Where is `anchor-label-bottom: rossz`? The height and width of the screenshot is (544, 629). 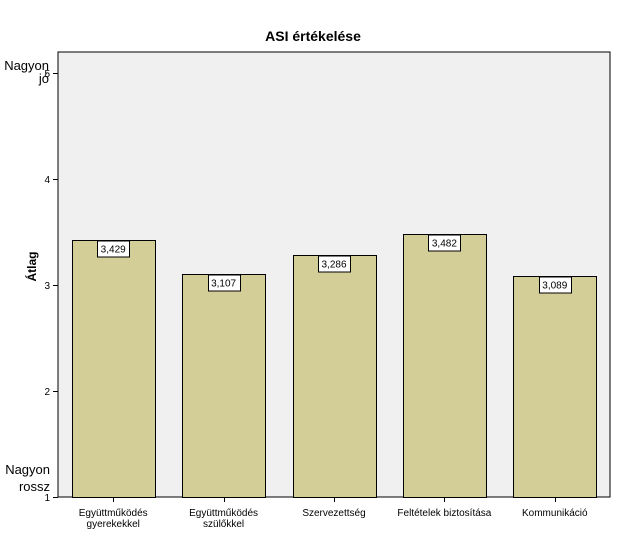
anchor-label-bottom: rossz is located at coordinates (34, 486).